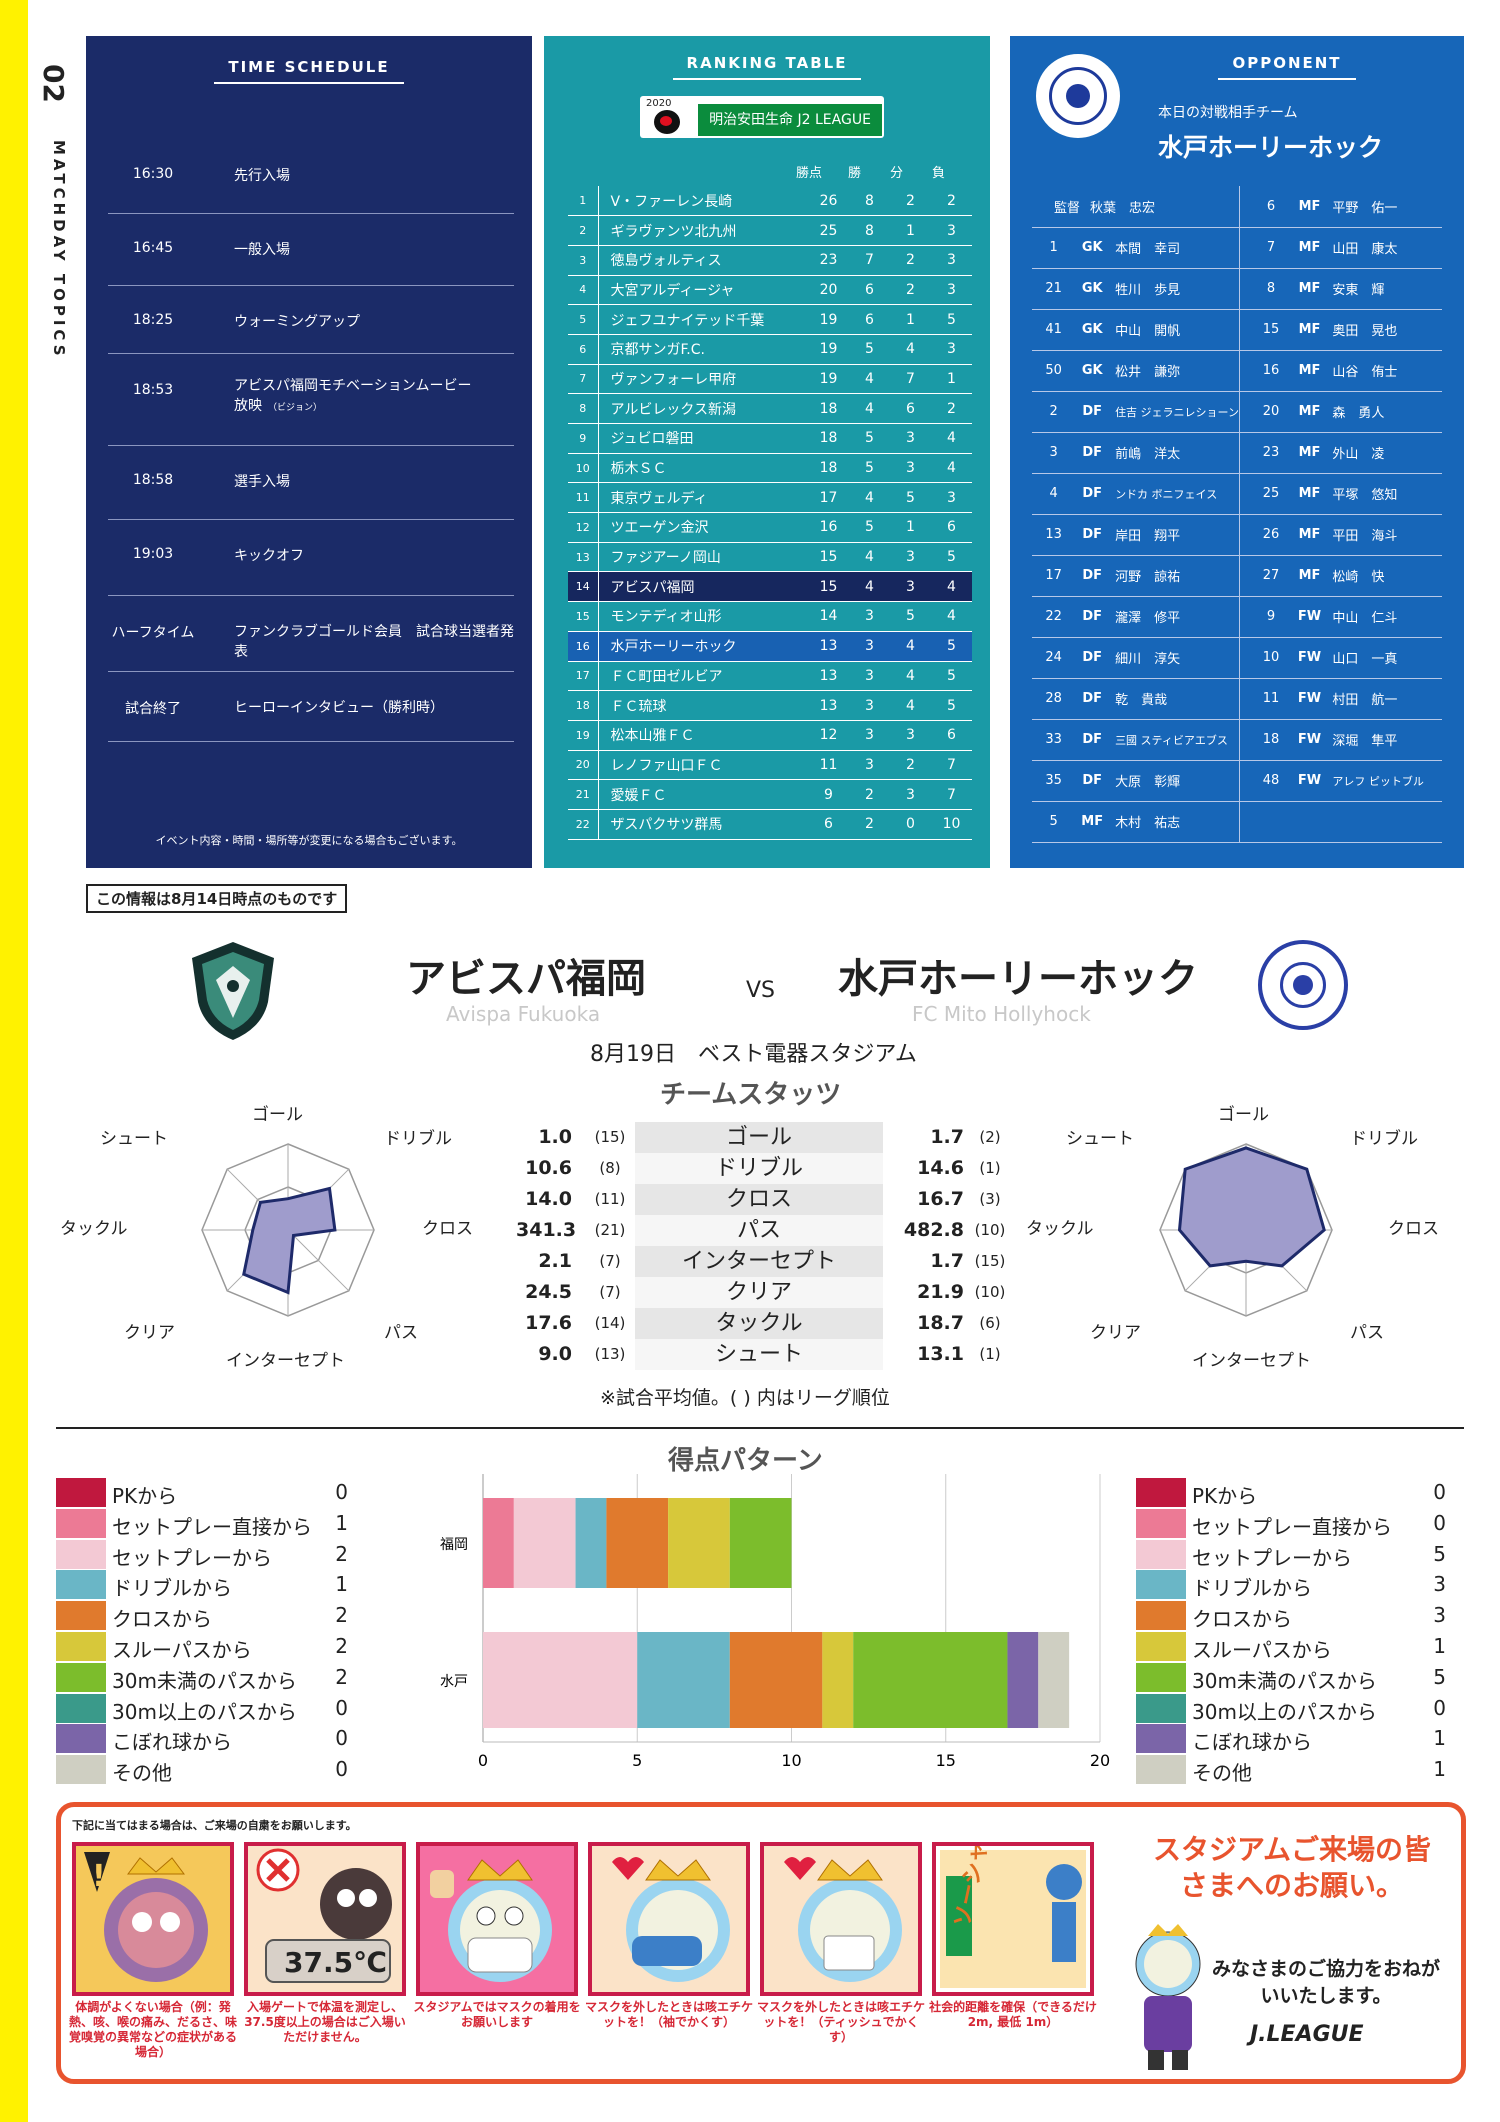 The height and width of the screenshot is (2122, 1500). I want to click on team-name: モンテディオ山形, so click(703, 616).